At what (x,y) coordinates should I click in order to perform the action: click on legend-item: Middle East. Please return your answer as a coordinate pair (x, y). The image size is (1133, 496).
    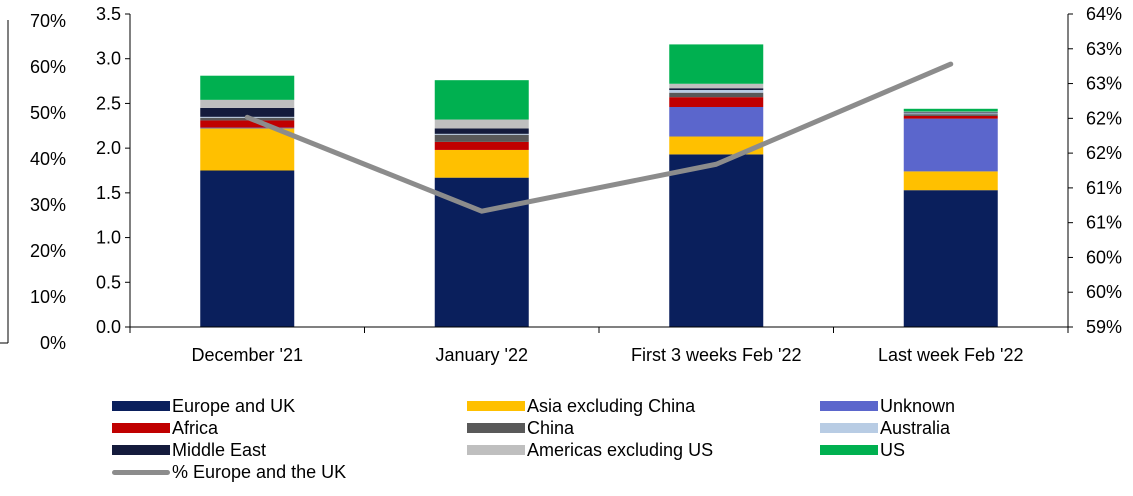
    Looking at the image, I should click on (189, 450).